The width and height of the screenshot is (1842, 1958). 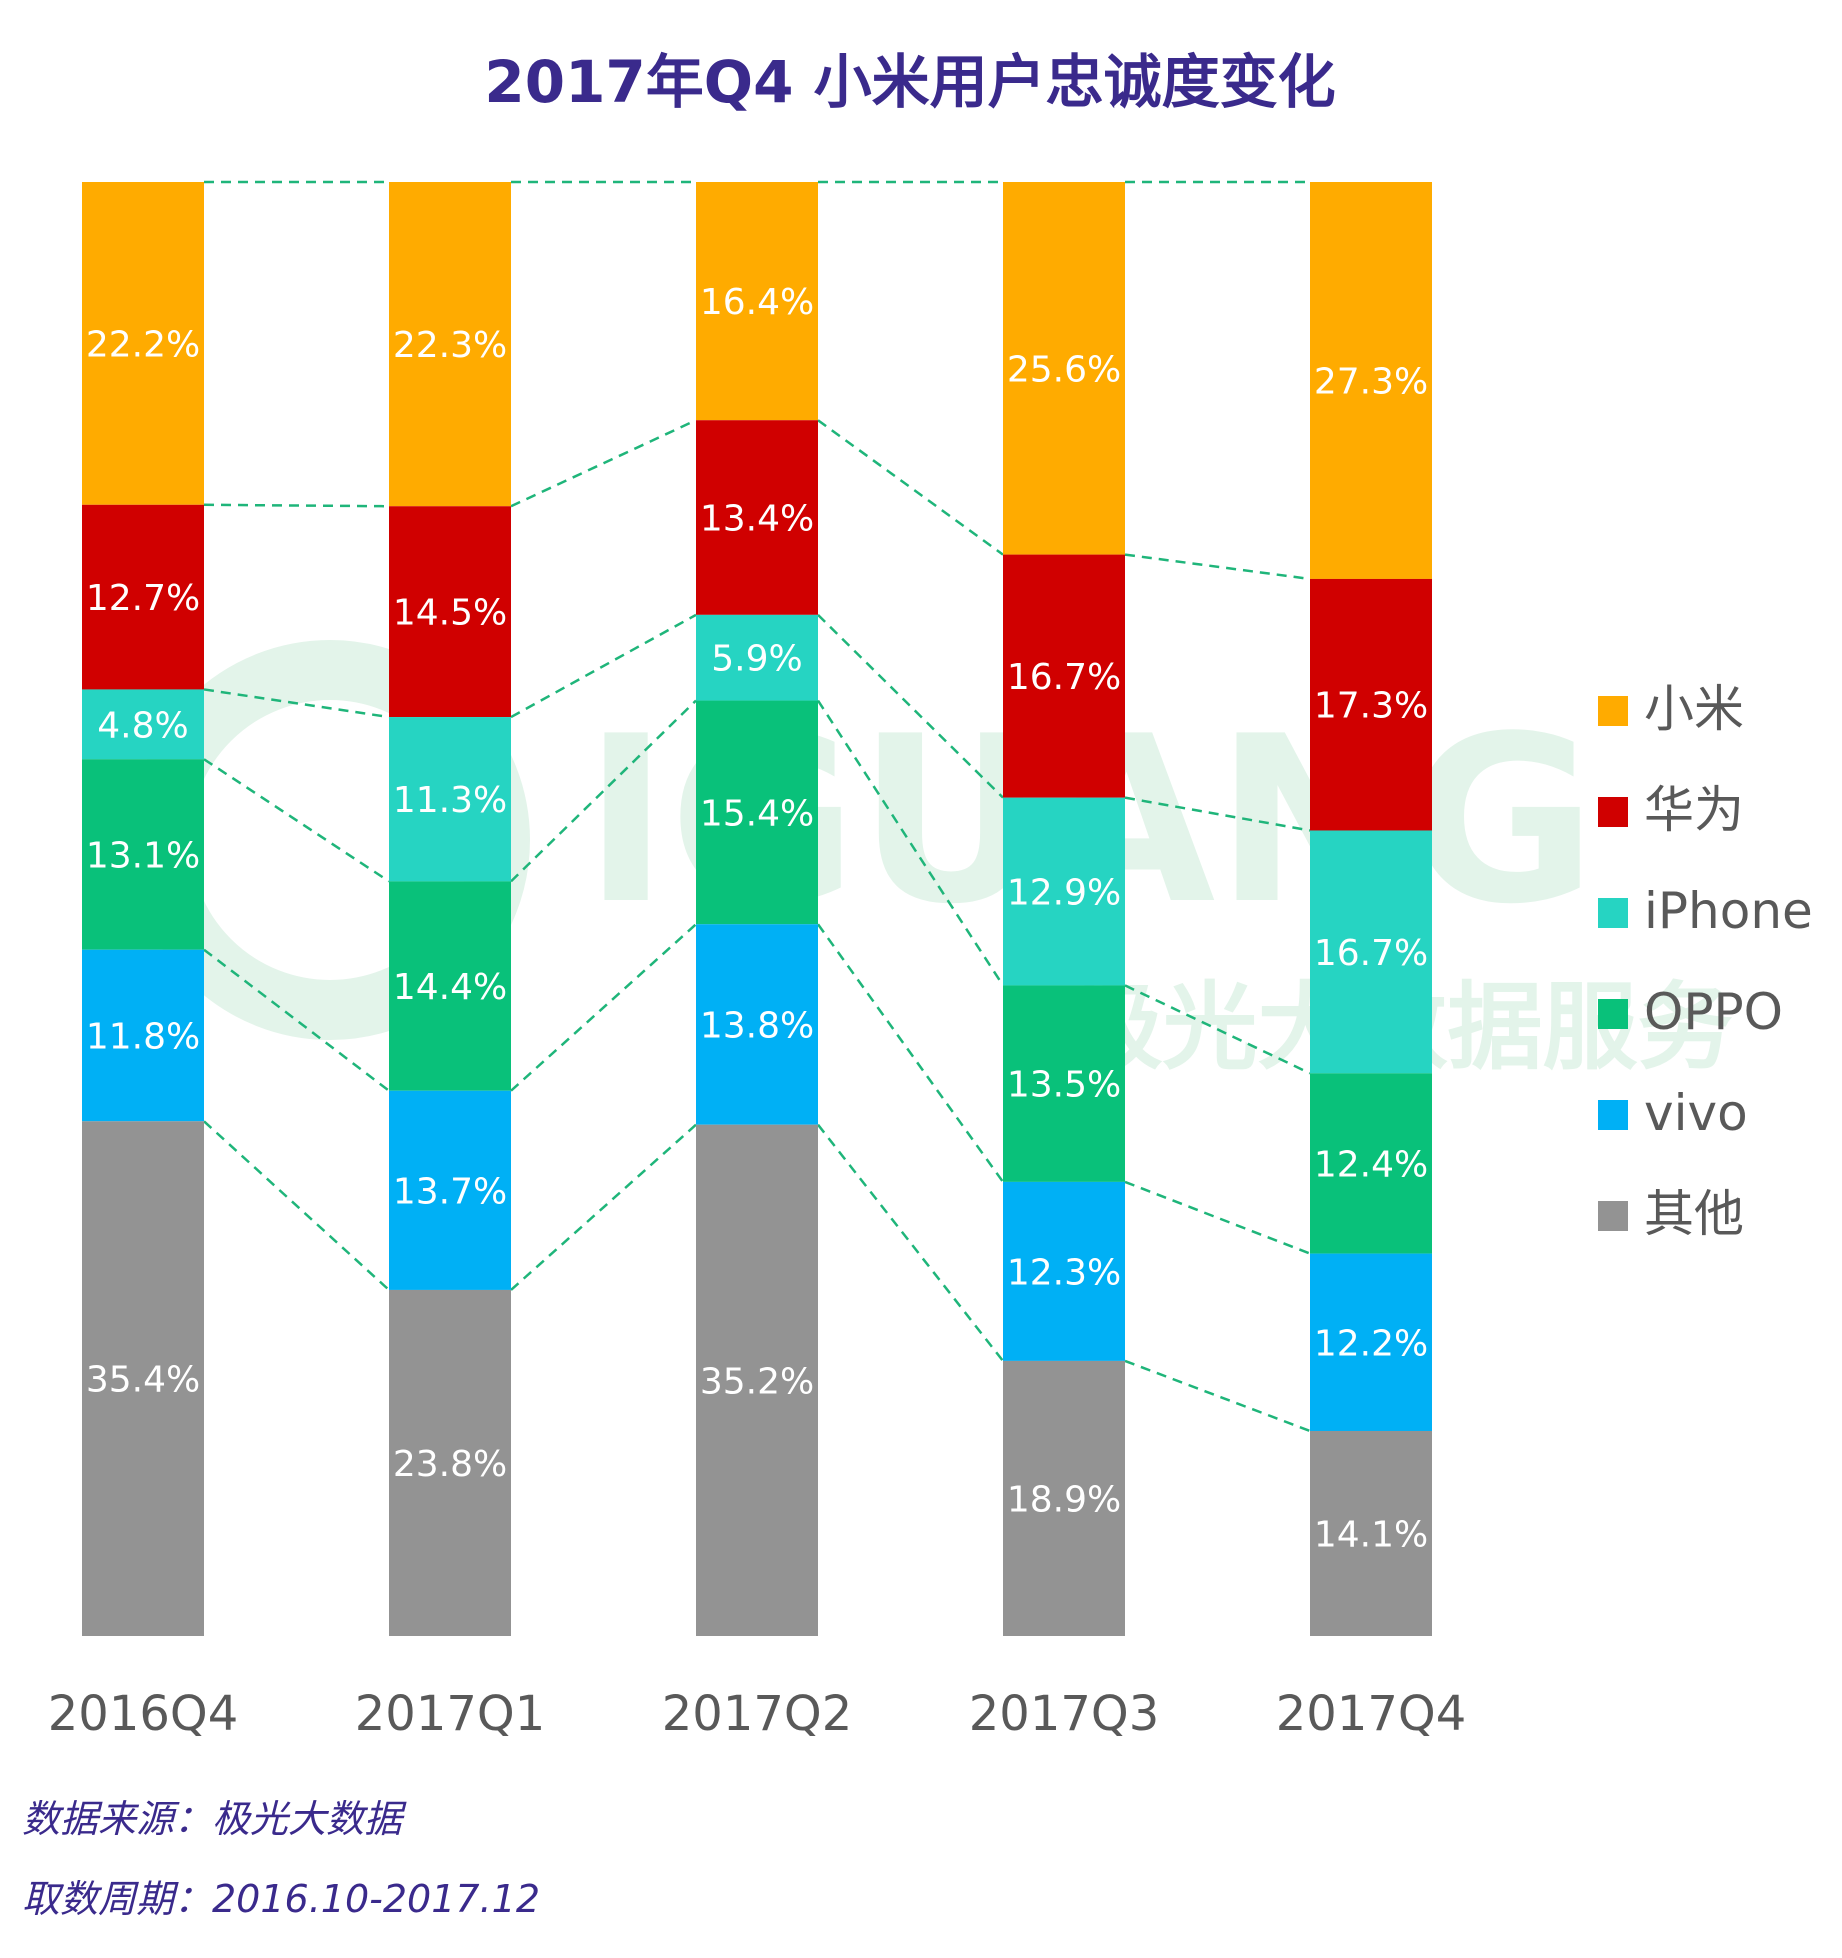 I want to click on x-tick-label: 2017Q2, so click(x=757, y=1714).